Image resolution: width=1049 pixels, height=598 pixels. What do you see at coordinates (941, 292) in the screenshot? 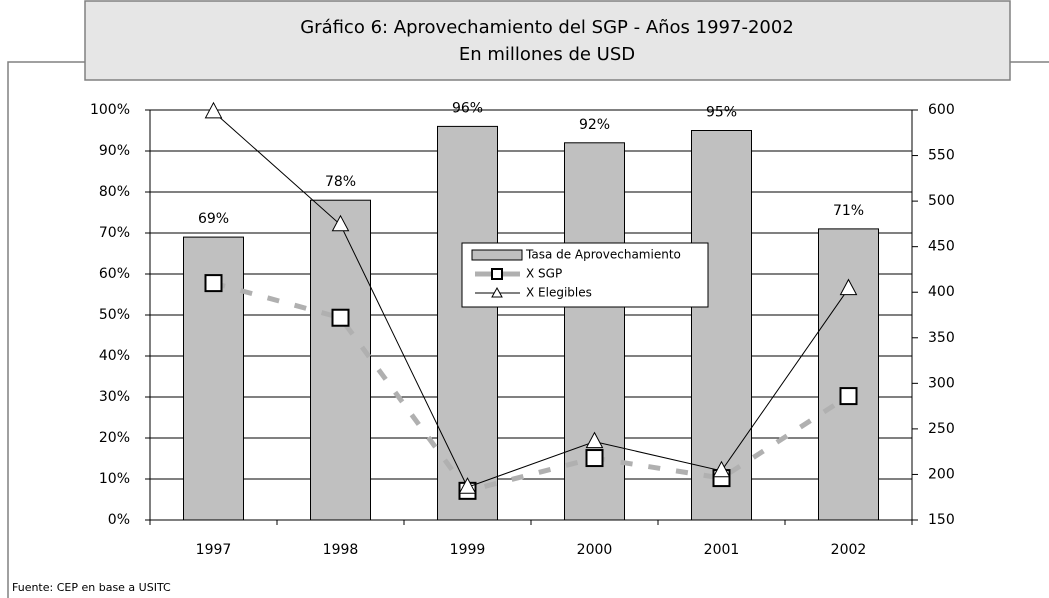
I see `y2-tick-label: 400` at bounding box center [941, 292].